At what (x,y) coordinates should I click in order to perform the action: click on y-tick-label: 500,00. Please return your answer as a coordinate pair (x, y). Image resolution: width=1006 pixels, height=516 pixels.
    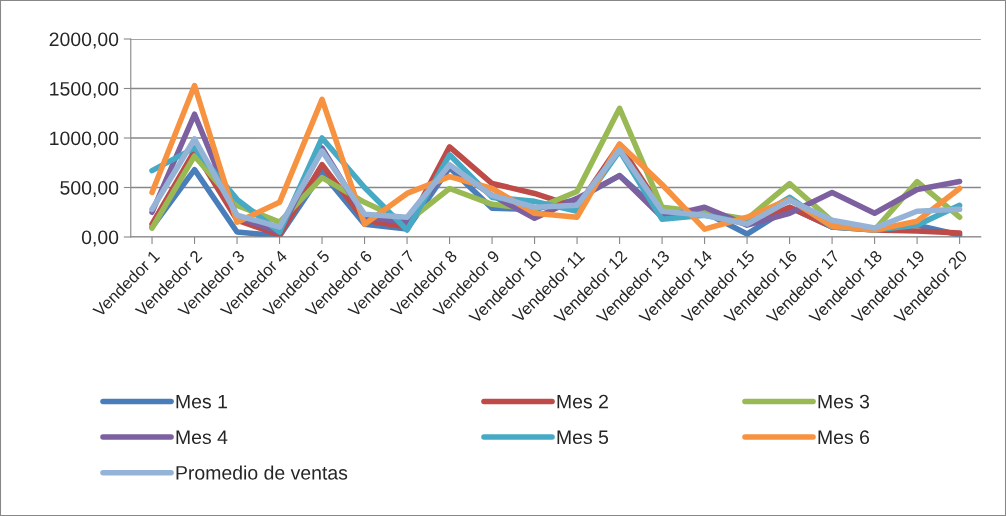
    Looking at the image, I should click on (89, 189).